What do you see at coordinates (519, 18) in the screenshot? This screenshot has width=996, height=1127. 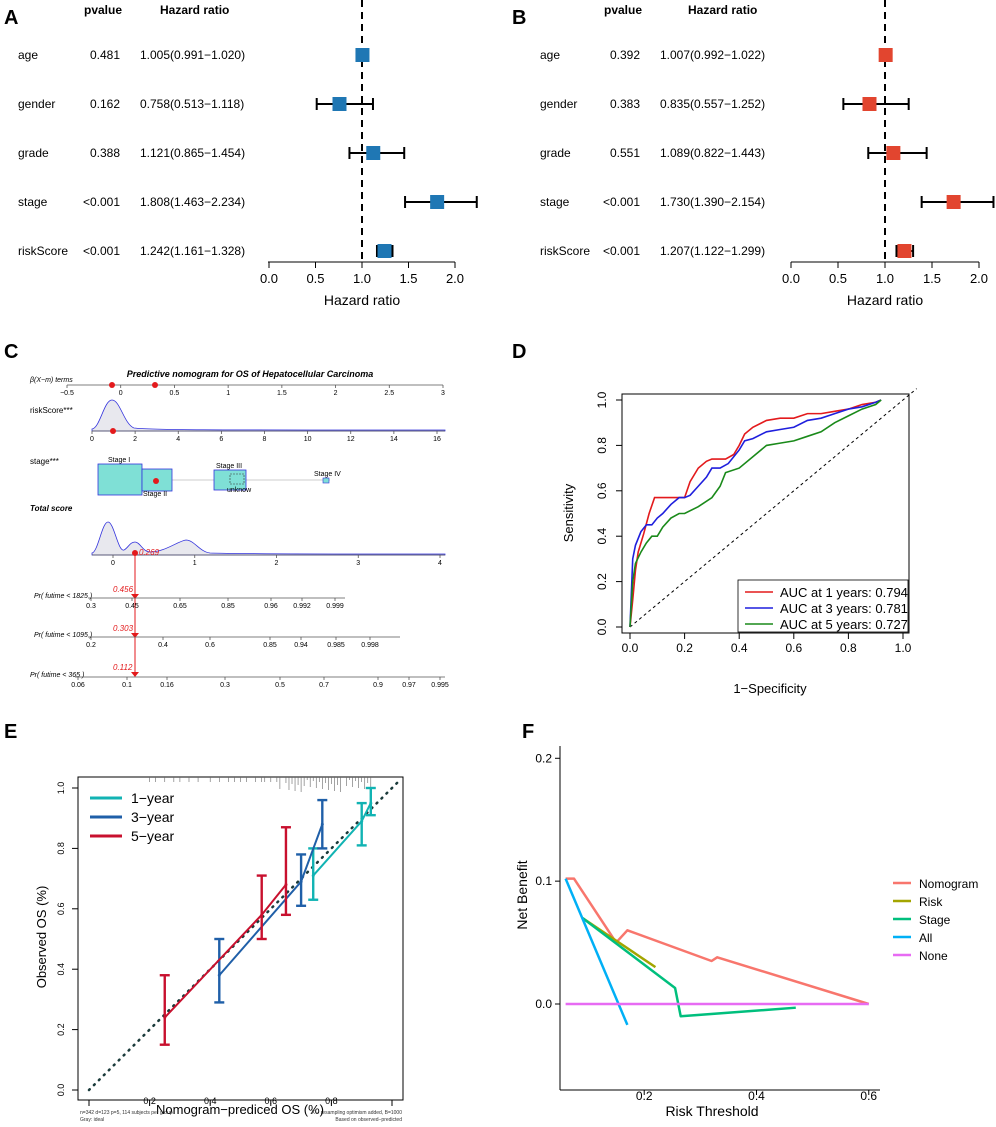 I see `panel-letter-b: B` at bounding box center [519, 18].